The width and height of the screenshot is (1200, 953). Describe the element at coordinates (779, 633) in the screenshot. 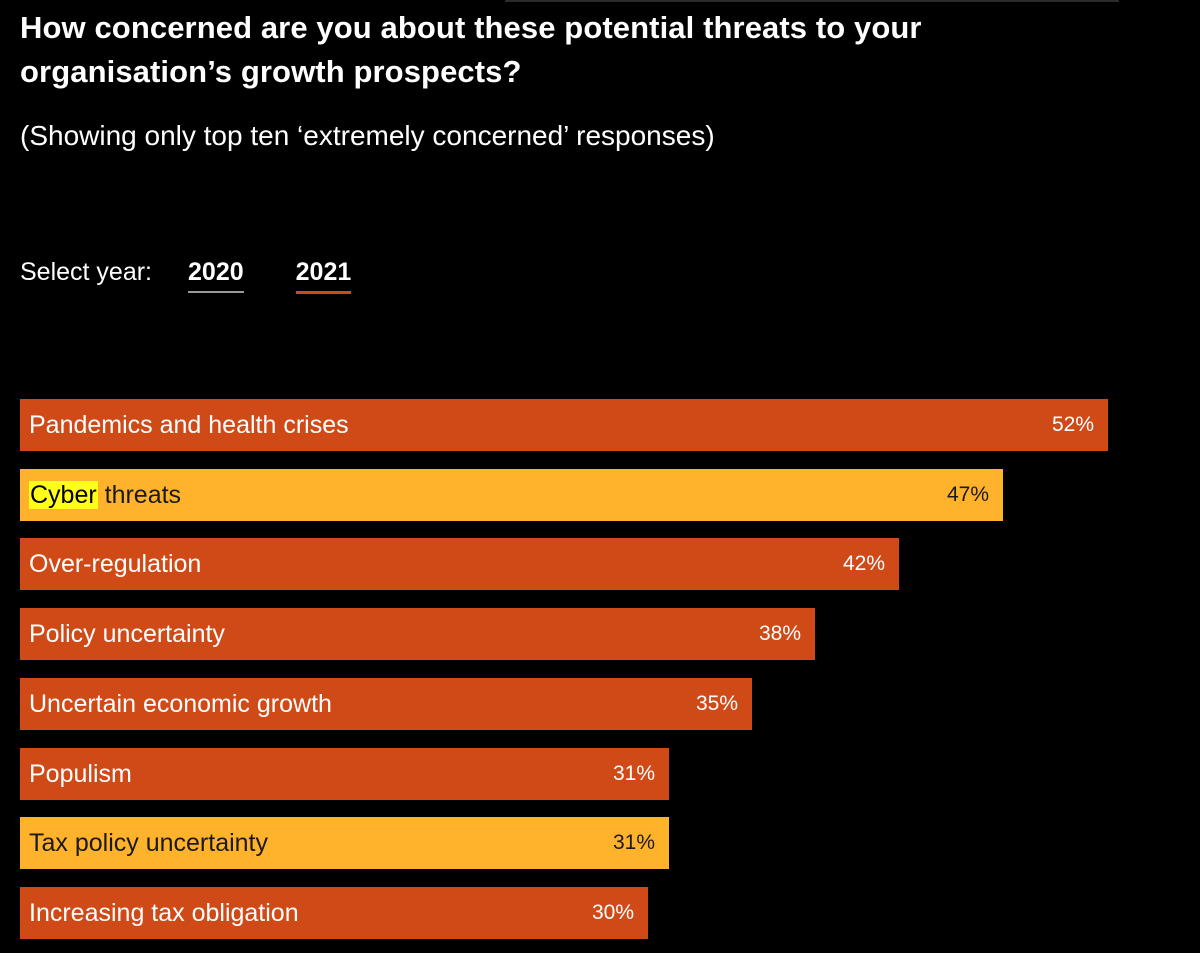

I see `bar-value-label: 38%` at that location.